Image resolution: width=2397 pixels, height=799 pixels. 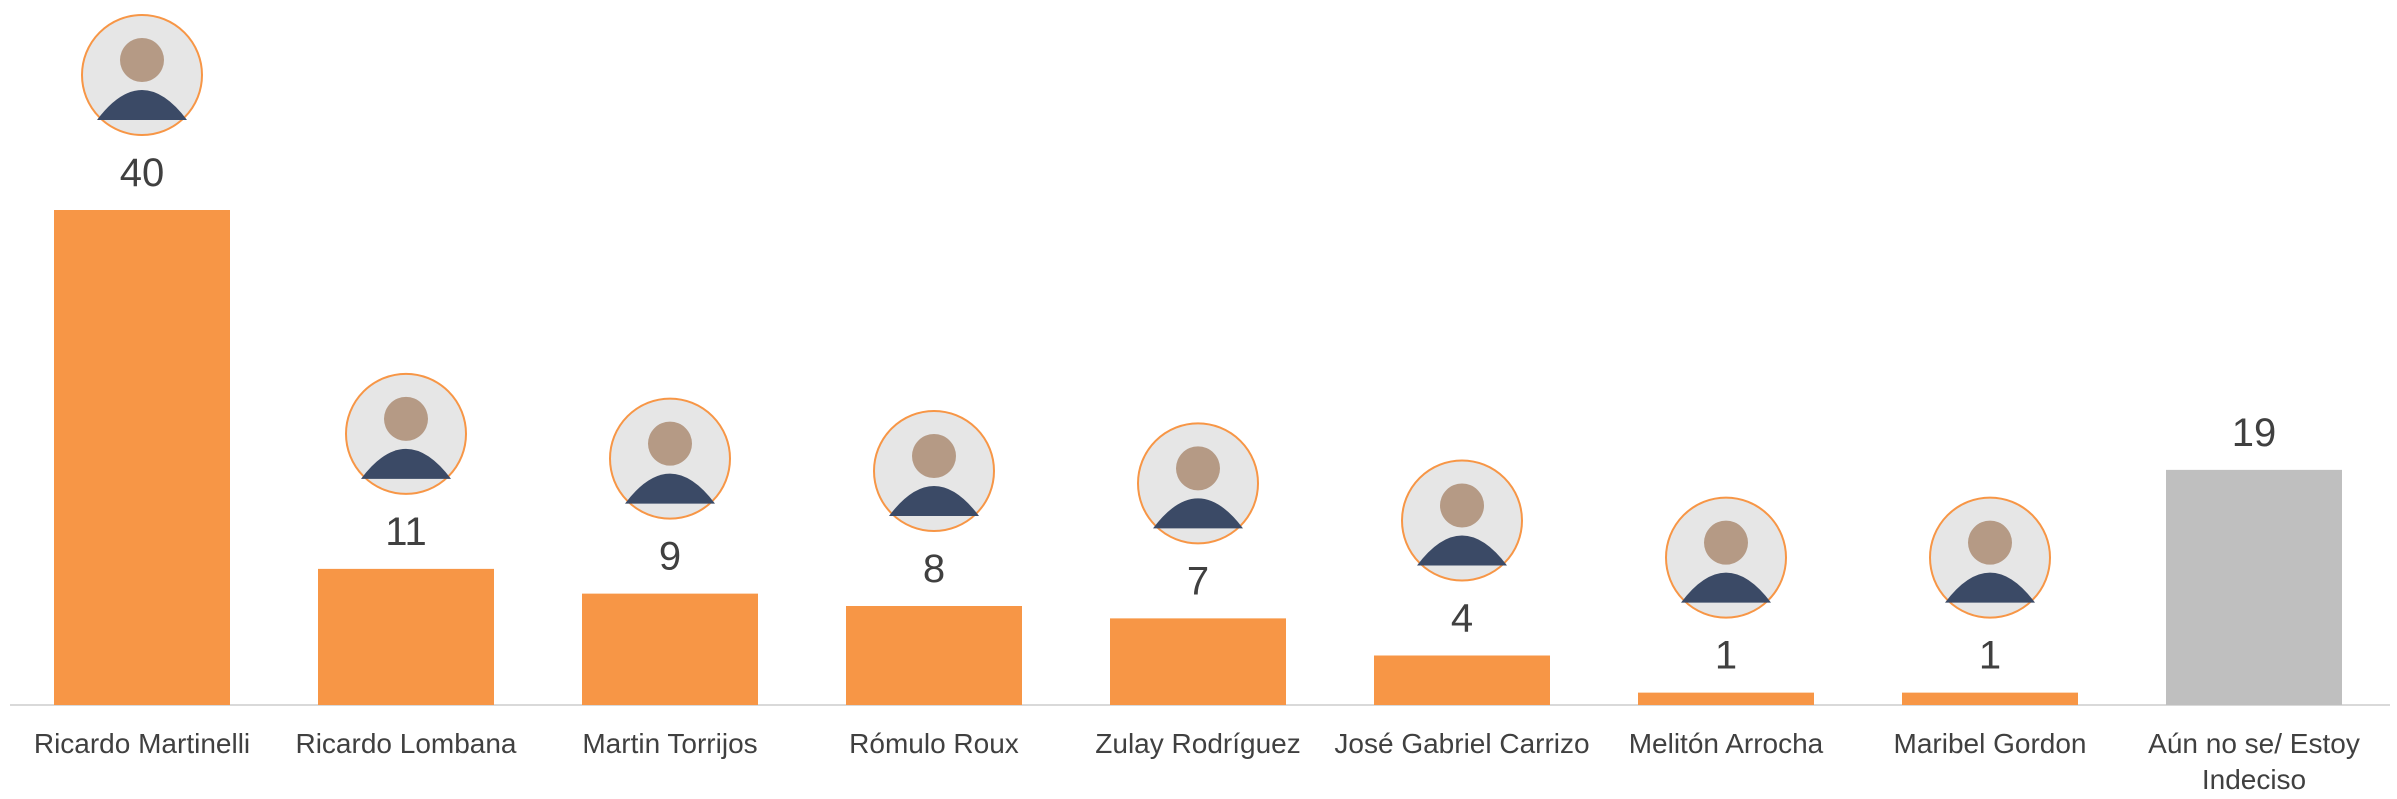 What do you see at coordinates (1462, 743) in the screenshot?
I see `category-label: José Gabriel Carrizo` at bounding box center [1462, 743].